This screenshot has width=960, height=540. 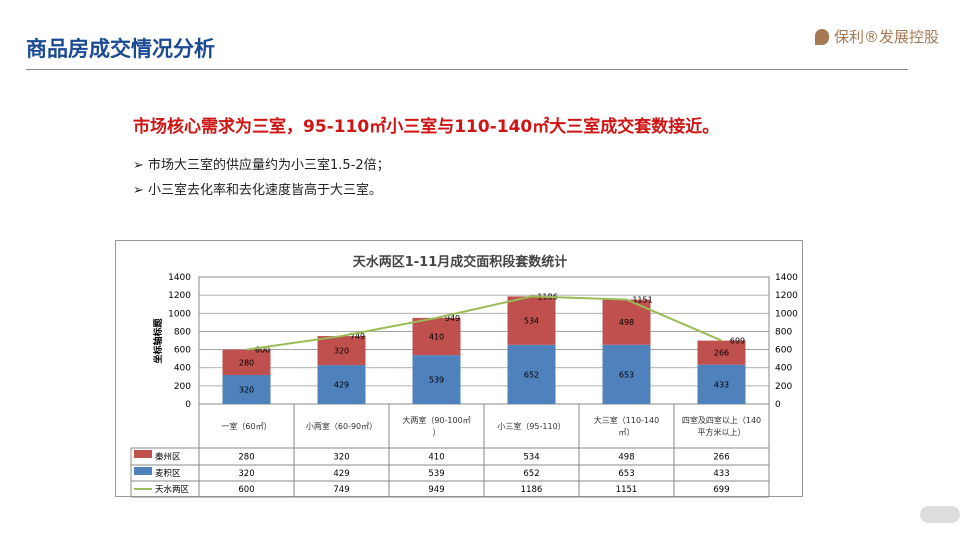 I want to click on chart-title: 天水两区1-11月成交面积段套数统计, so click(x=460, y=262).